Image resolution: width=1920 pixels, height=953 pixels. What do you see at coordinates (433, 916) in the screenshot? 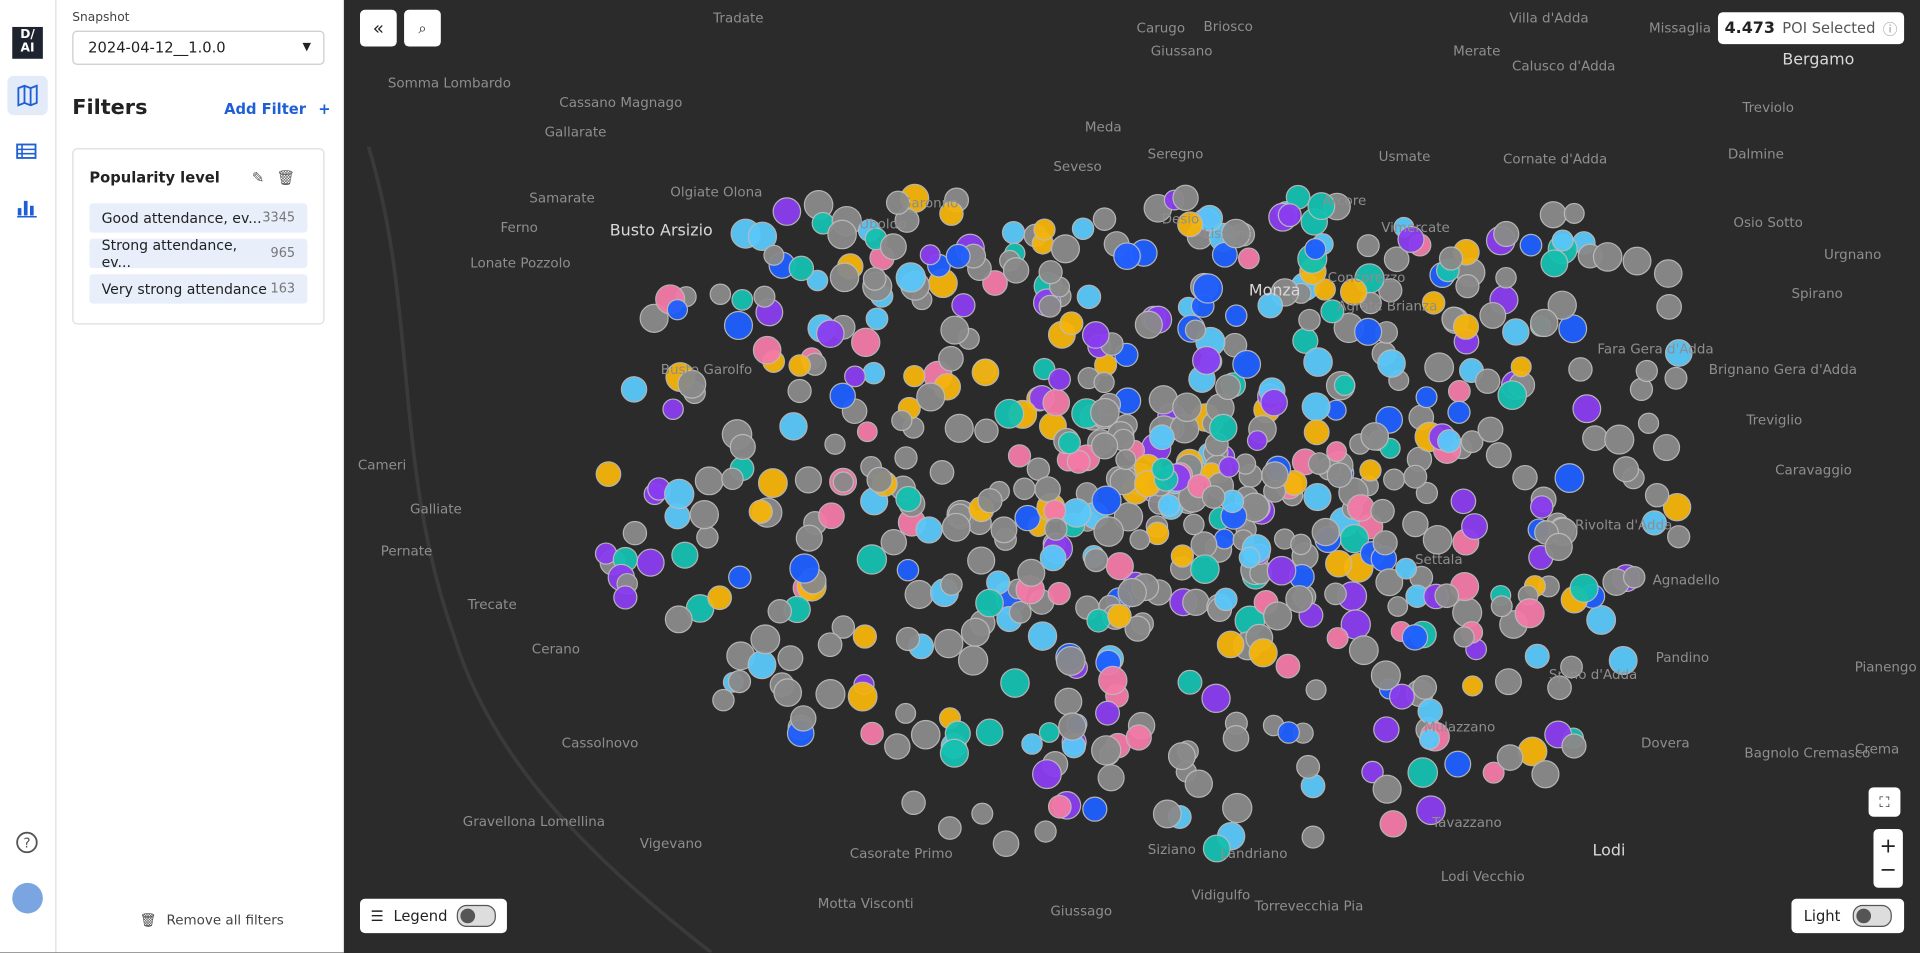
I see `legend-toggle: ☰ Legend` at bounding box center [433, 916].